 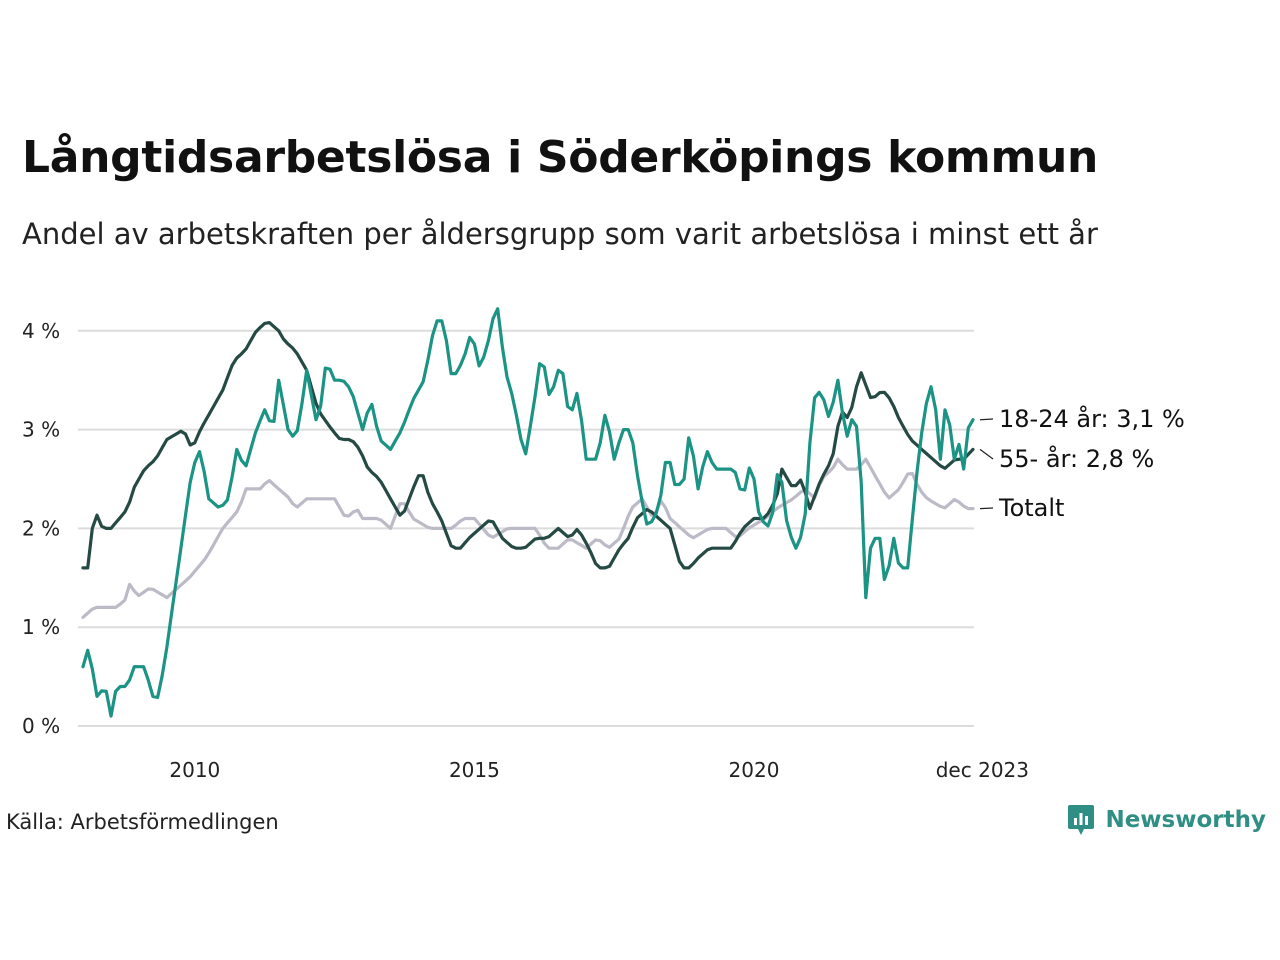 I want to click on y-tick-label: 2 %, so click(x=41, y=528).